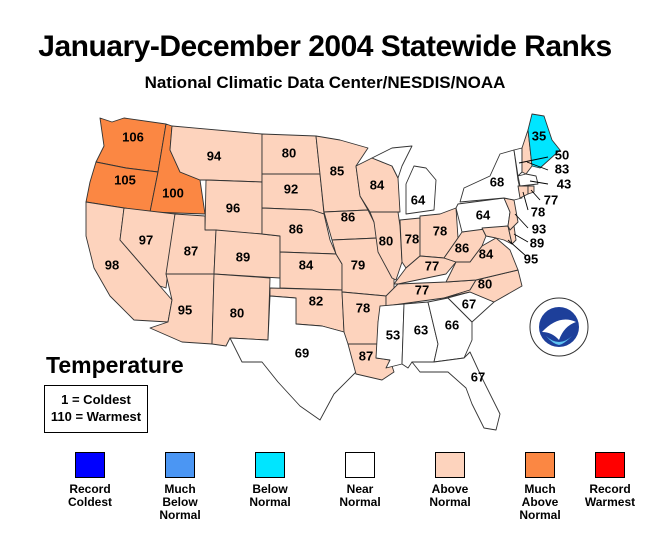 The image size is (650, 534). Describe the element at coordinates (337, 170) in the screenshot. I see `rank-label-MN: 85` at that location.